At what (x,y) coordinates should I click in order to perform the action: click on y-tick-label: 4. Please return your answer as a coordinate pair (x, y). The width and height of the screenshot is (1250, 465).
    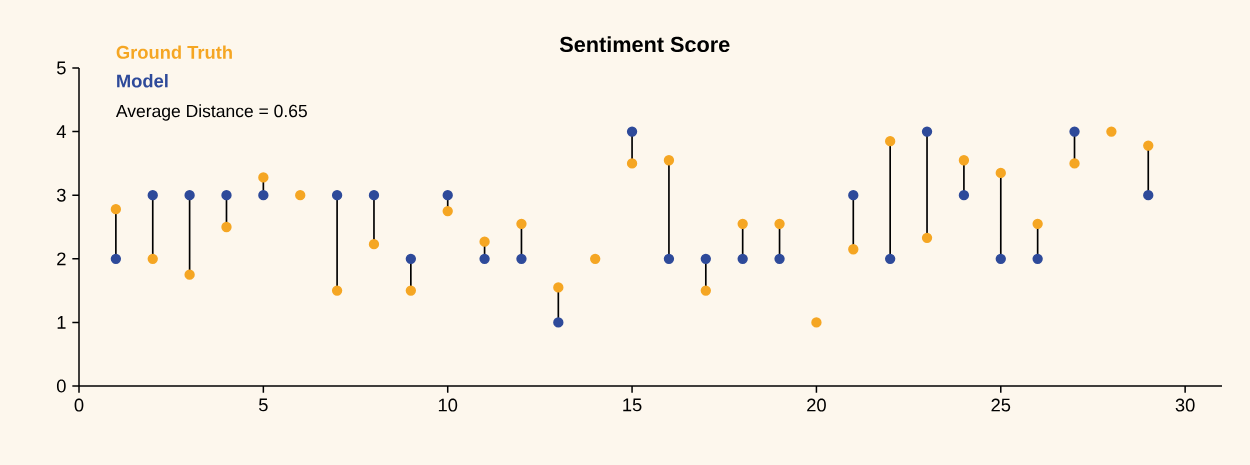
    Looking at the image, I should click on (61, 131).